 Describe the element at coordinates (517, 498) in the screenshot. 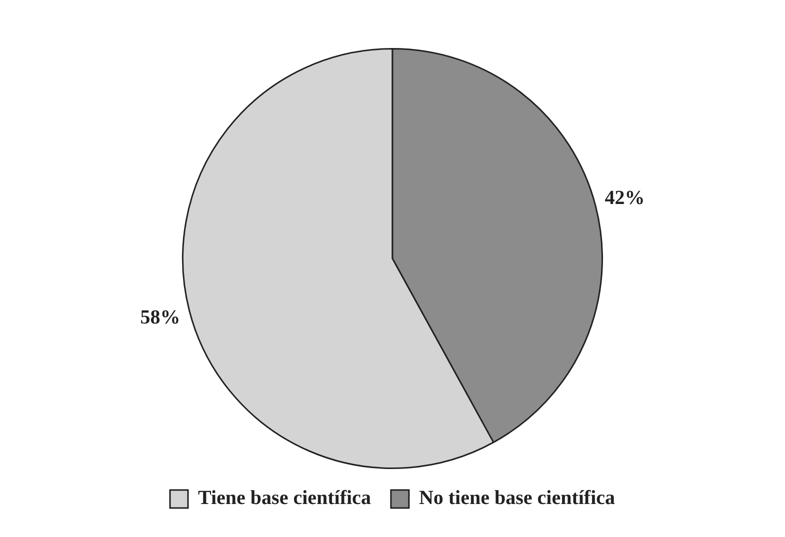

I see `legend-label: No tiene base científica` at that location.